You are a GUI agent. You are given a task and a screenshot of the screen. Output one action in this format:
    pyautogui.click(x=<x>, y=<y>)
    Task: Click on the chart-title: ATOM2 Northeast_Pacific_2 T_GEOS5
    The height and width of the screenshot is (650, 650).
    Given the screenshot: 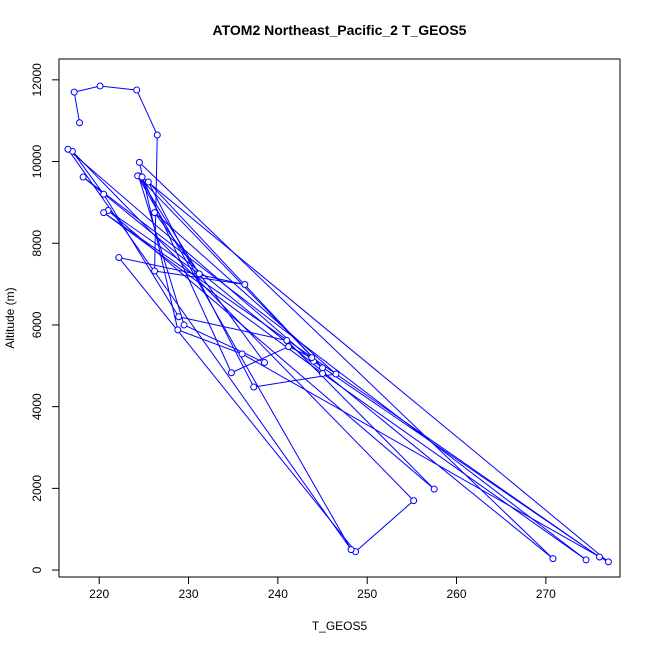 What is the action you would take?
    pyautogui.click(x=340, y=30)
    